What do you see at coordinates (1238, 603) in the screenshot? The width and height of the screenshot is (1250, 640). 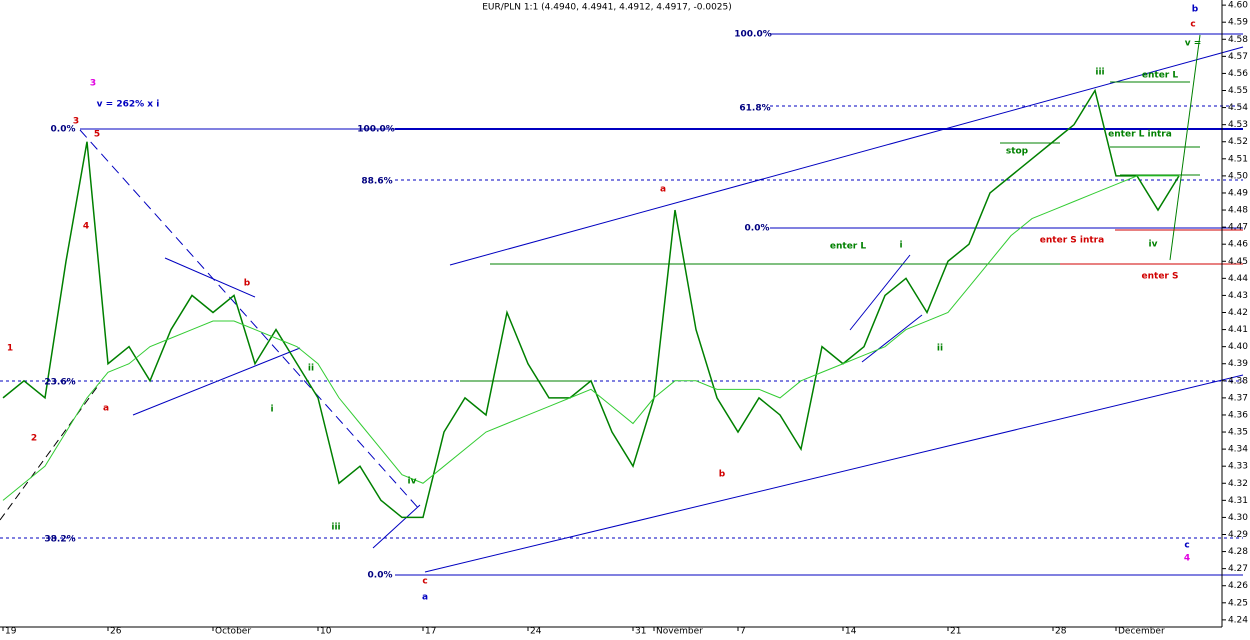 I see `y-tick-label: 4.25` at bounding box center [1238, 603].